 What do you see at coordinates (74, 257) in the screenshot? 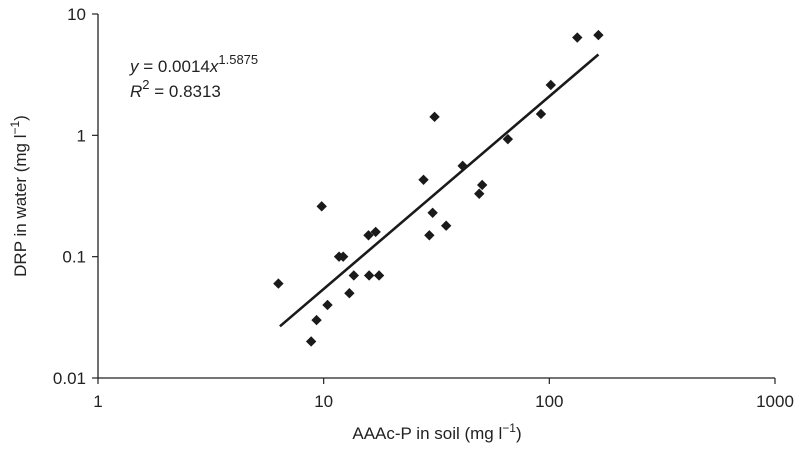
I see `y-tick-label: 0.1` at bounding box center [74, 257].